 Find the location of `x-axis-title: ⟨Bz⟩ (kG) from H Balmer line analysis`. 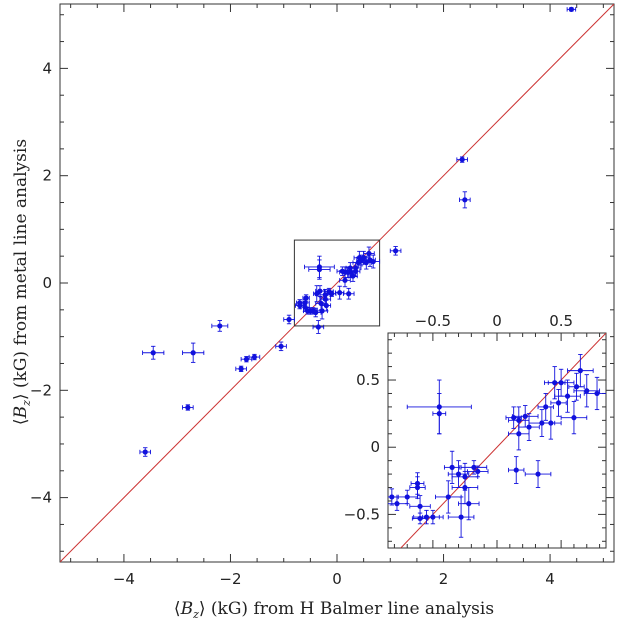

x-axis-title: ⟨Bz⟩ (kG) from H Balmer line analysis is located at coordinates (334, 610).